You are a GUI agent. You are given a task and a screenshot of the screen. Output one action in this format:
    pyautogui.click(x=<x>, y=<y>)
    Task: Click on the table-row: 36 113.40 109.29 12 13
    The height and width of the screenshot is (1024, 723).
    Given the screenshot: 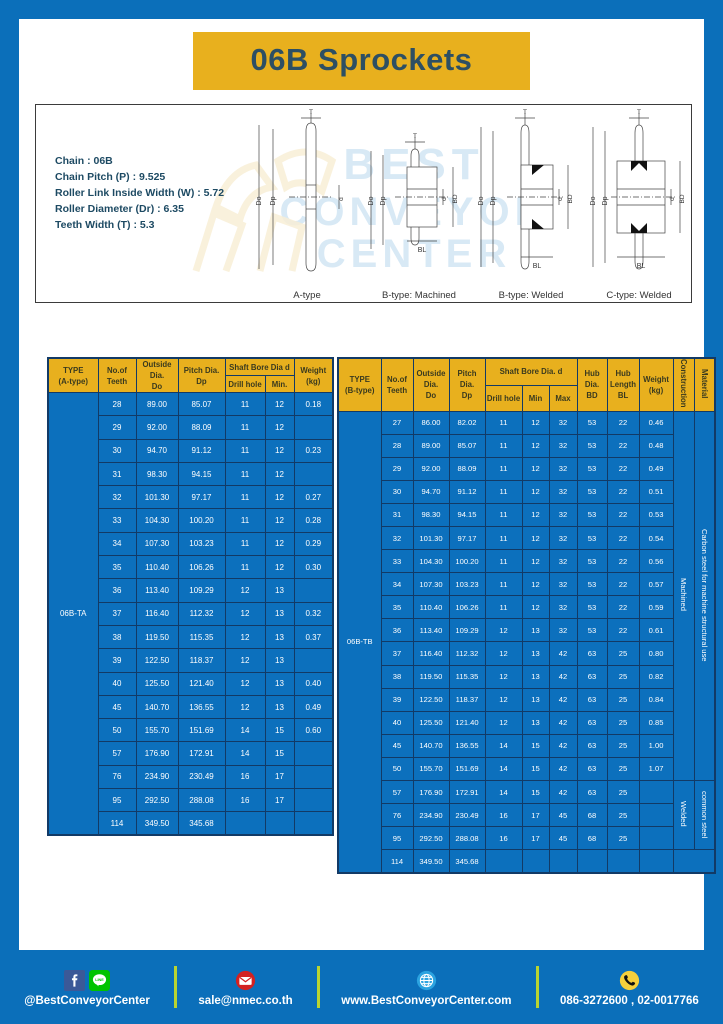 What is the action you would take?
    pyautogui.click(x=191, y=590)
    